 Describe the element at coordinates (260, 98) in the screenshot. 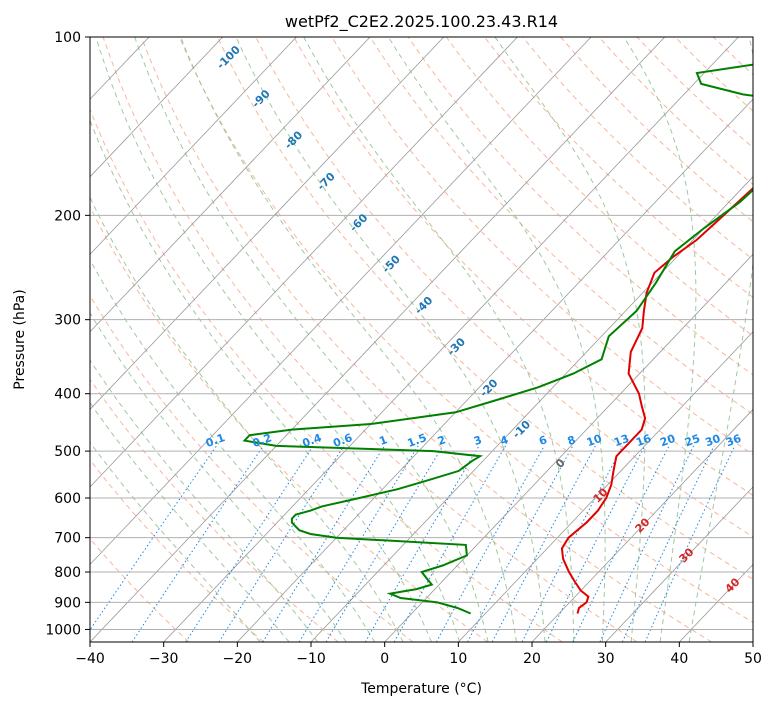

I see `isotherm-value-label: -90` at that location.